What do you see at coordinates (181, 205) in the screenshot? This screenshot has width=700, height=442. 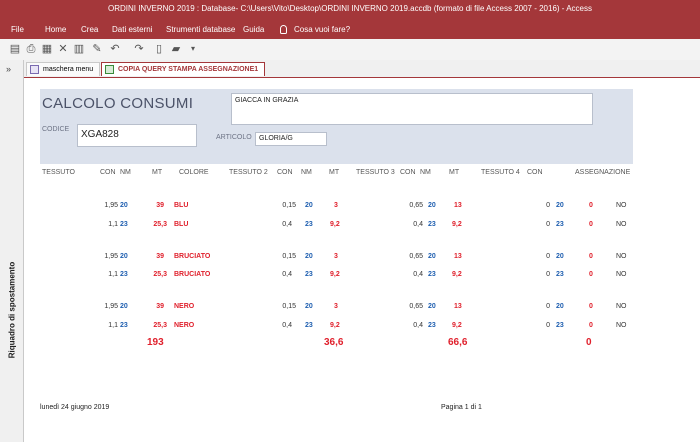 I see `cell-colore: BLU` at bounding box center [181, 205].